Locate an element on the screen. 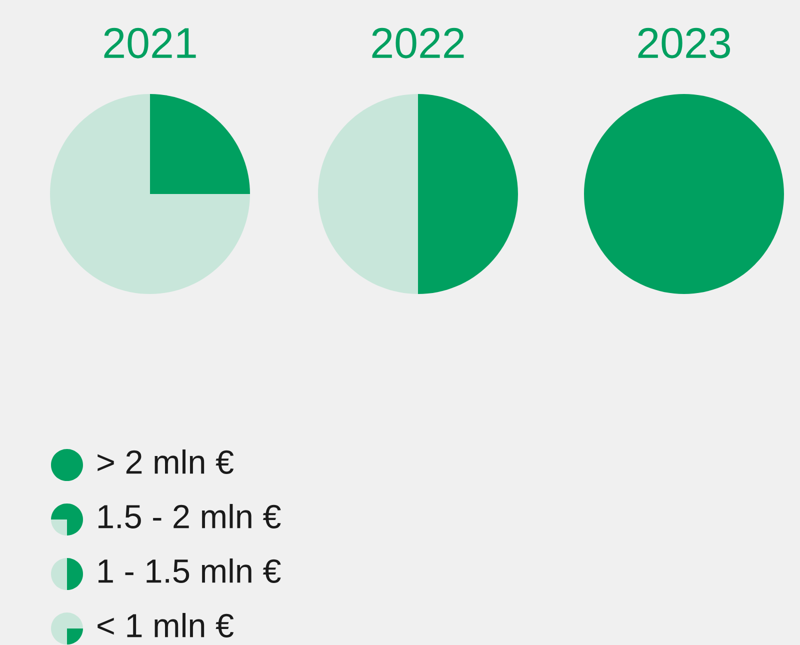  chart-title: 2021 is located at coordinates (150, 43).